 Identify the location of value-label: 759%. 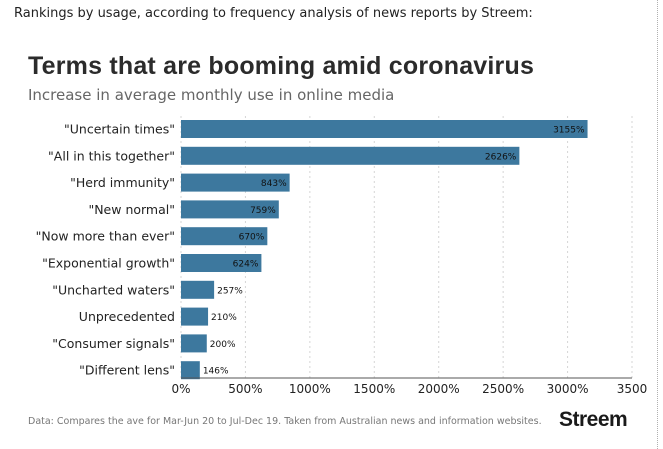
(263, 211).